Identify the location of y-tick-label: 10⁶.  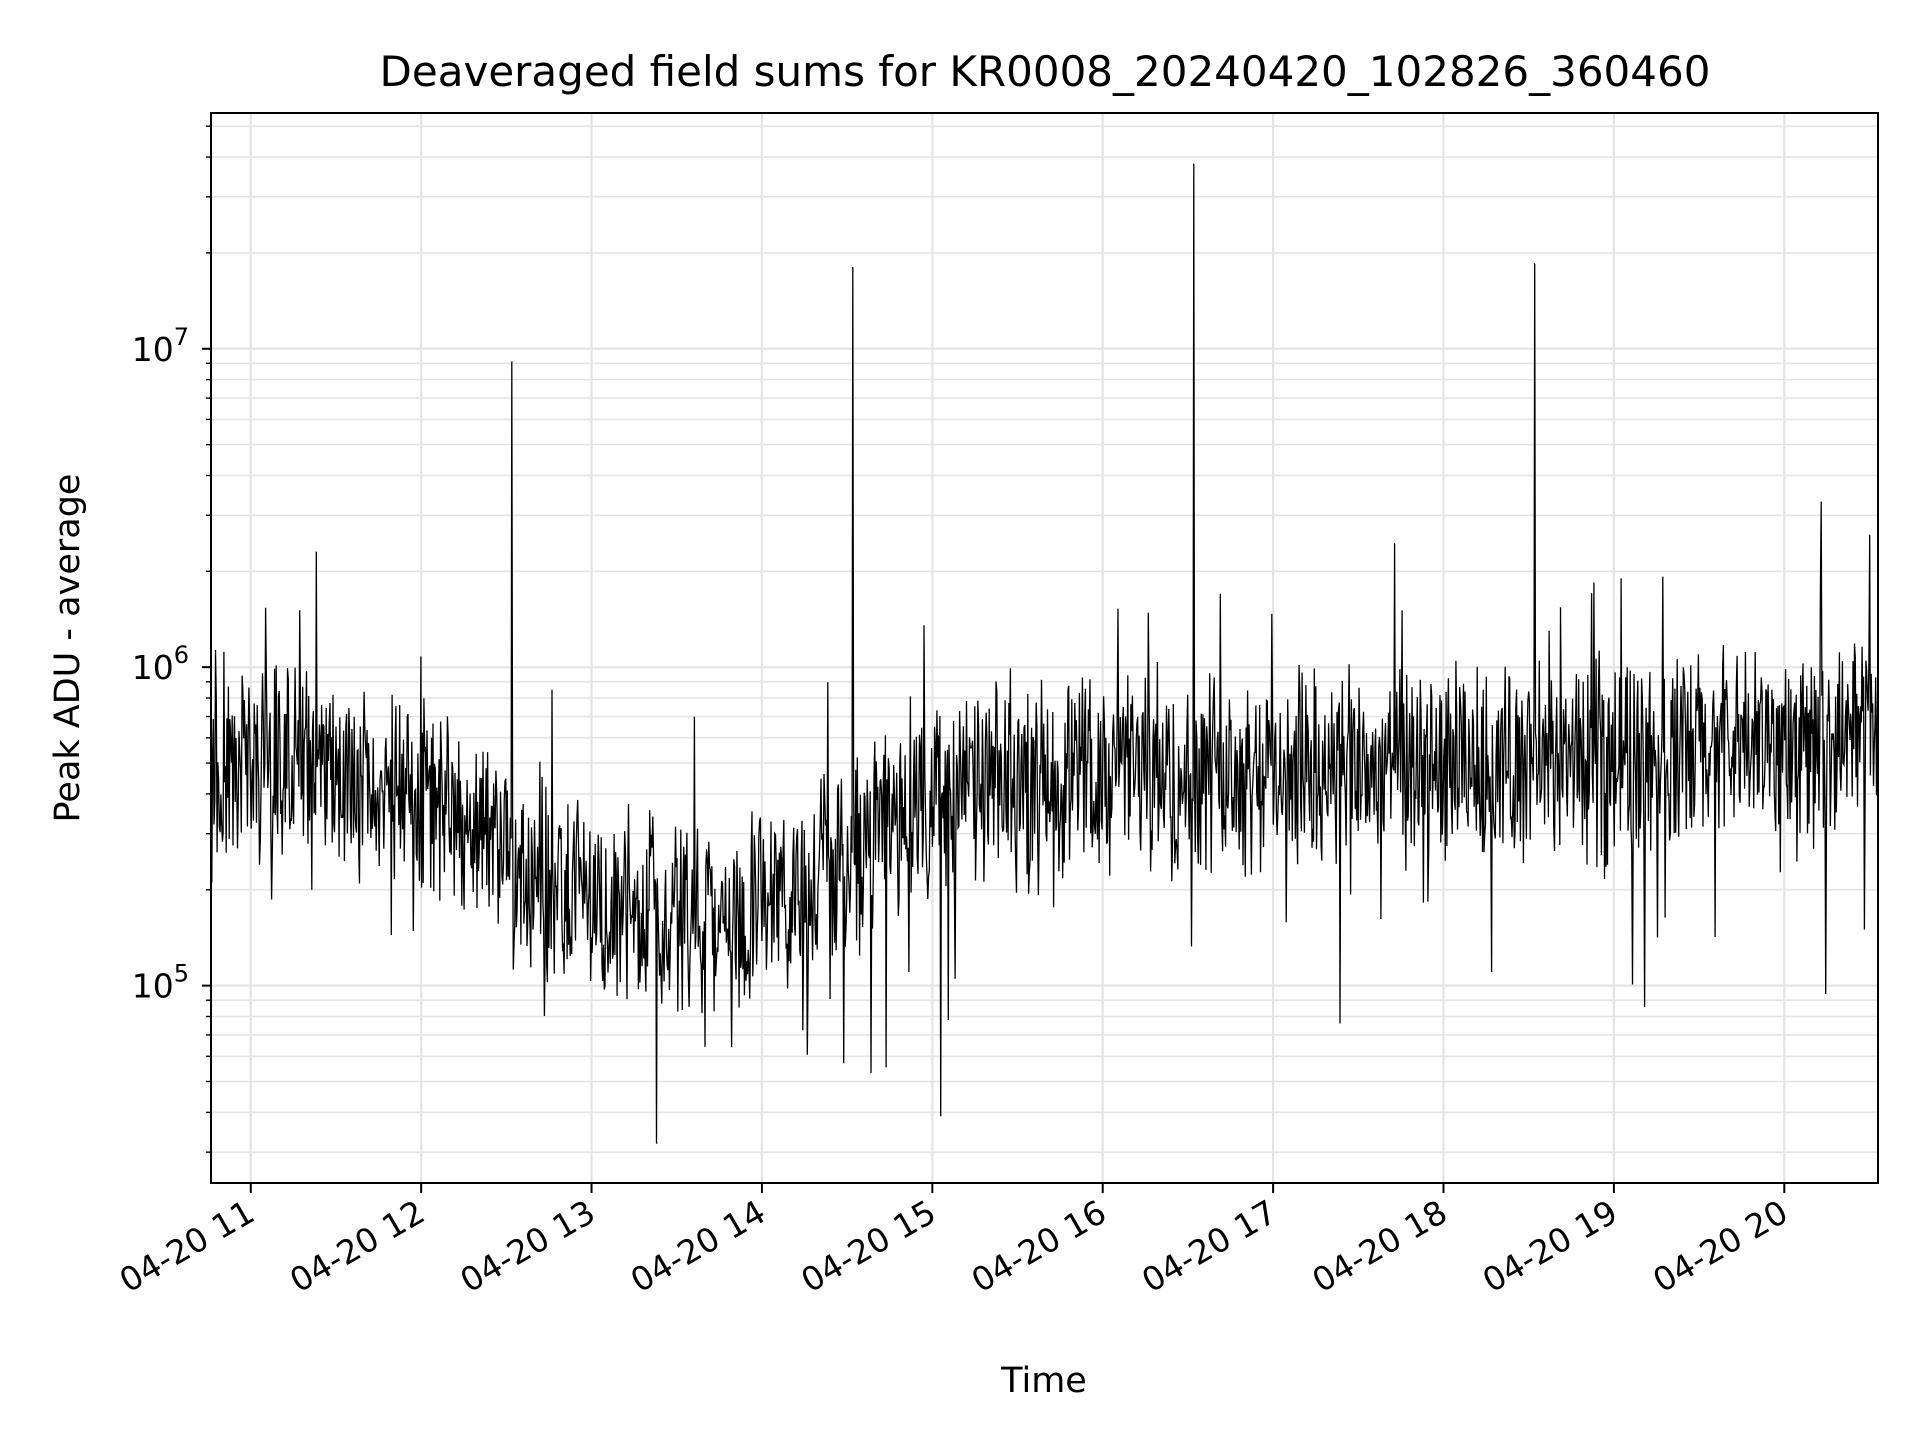
(160, 664).